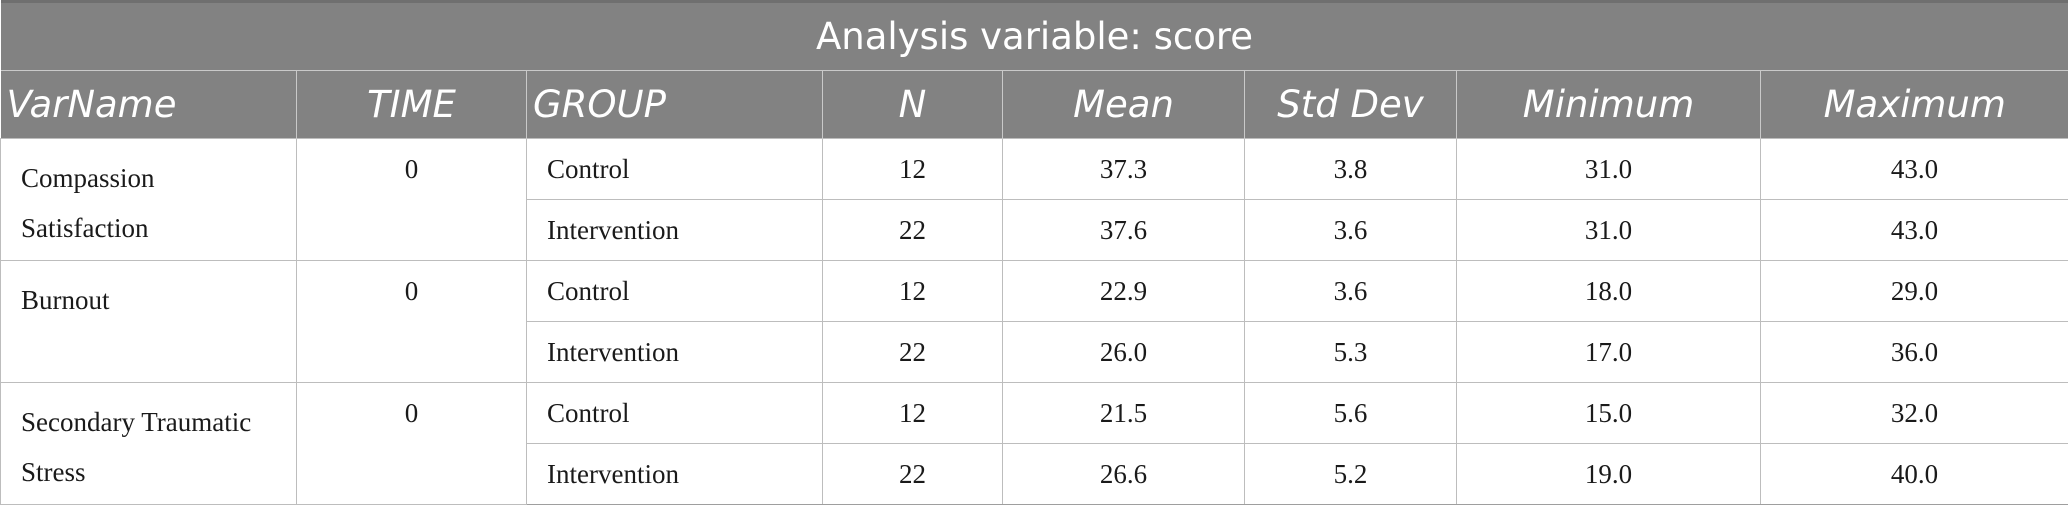 The image size is (2068, 528). Describe the element at coordinates (1608, 104) in the screenshot. I see `column-header-minimum: Minimum` at that location.